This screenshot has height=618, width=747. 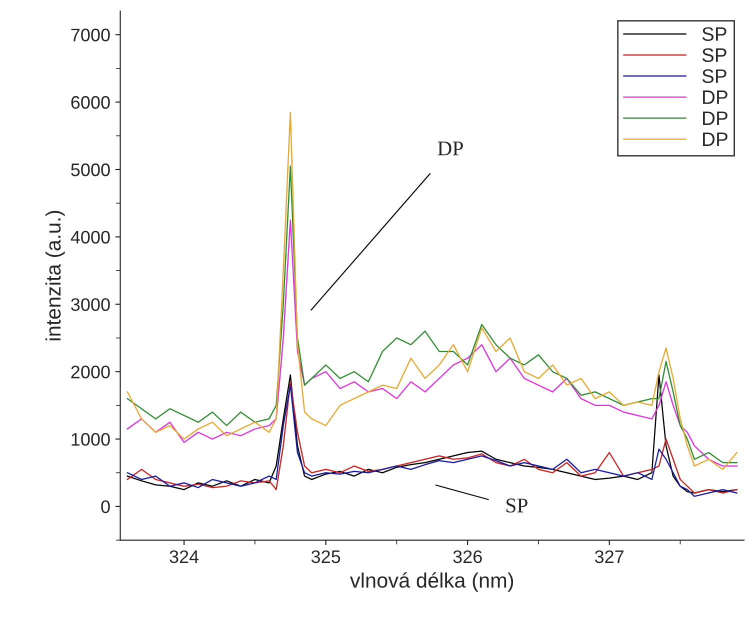 What do you see at coordinates (90, 237) in the screenshot?
I see `y-tick-label: 4000` at bounding box center [90, 237].